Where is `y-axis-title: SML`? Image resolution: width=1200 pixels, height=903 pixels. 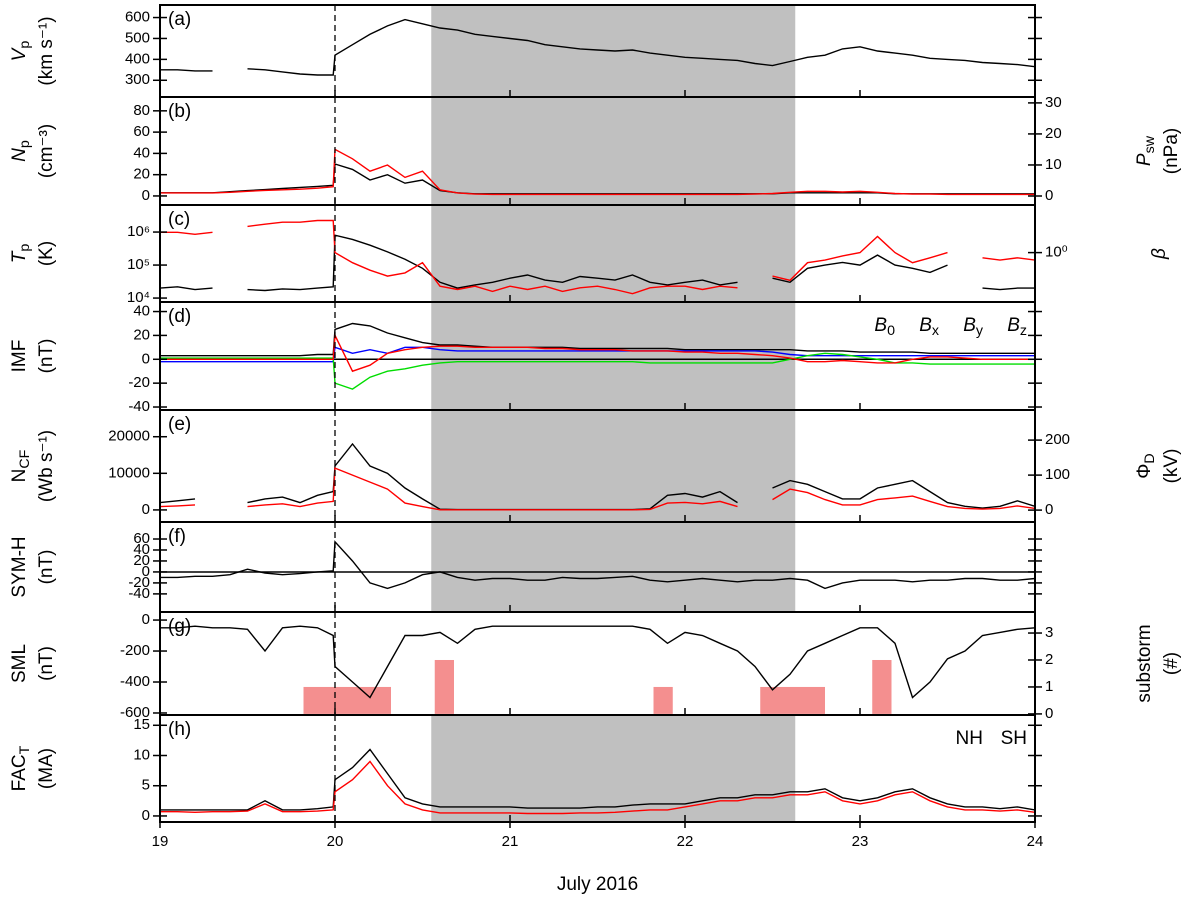
y-axis-title: SML is located at coordinates (19, 663).